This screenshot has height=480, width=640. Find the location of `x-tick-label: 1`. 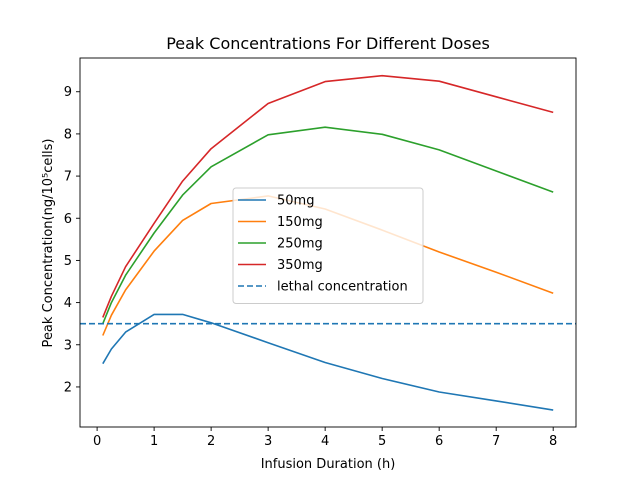

x-tick-label: 1 is located at coordinates (154, 441).